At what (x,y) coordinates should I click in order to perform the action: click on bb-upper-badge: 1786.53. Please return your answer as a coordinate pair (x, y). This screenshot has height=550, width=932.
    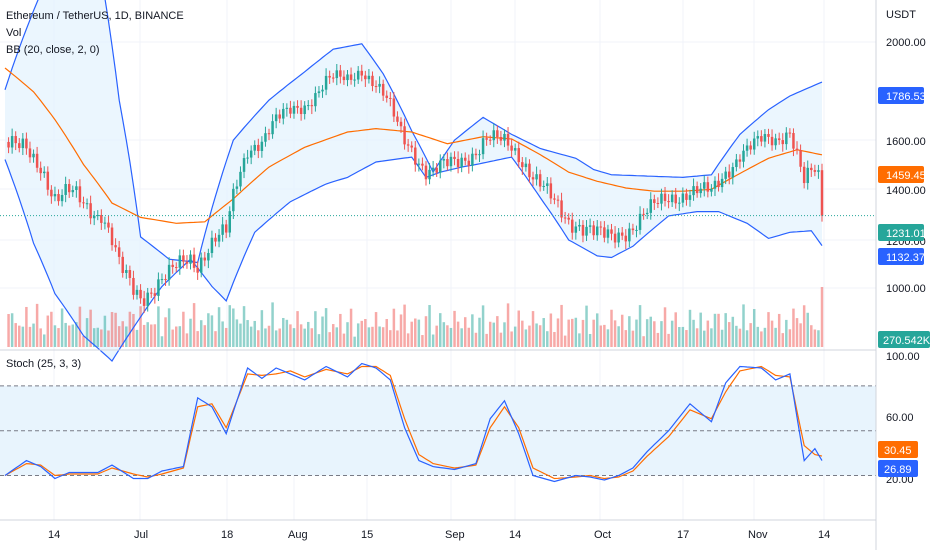
    Looking at the image, I should click on (902, 95).